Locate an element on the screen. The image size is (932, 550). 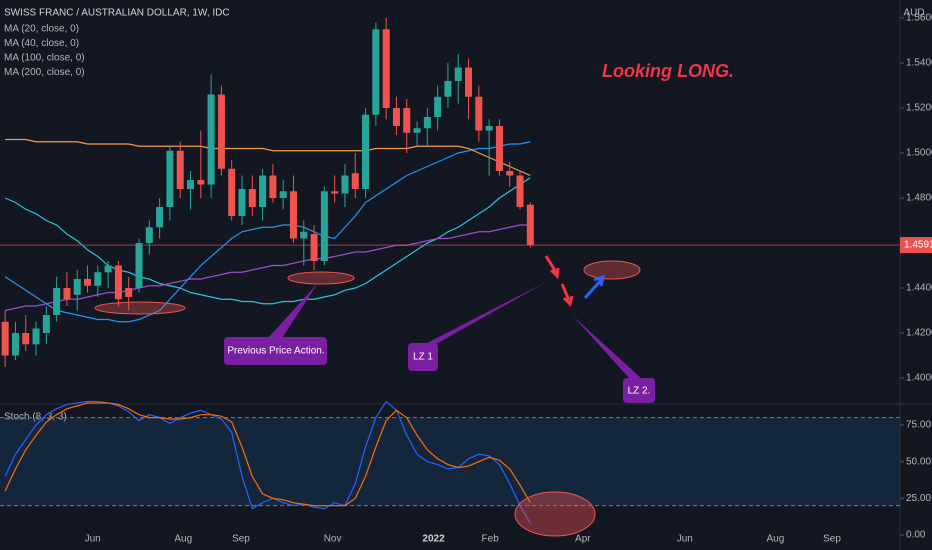
legend-entry: MA (200, close, 0) is located at coordinates (44, 72).